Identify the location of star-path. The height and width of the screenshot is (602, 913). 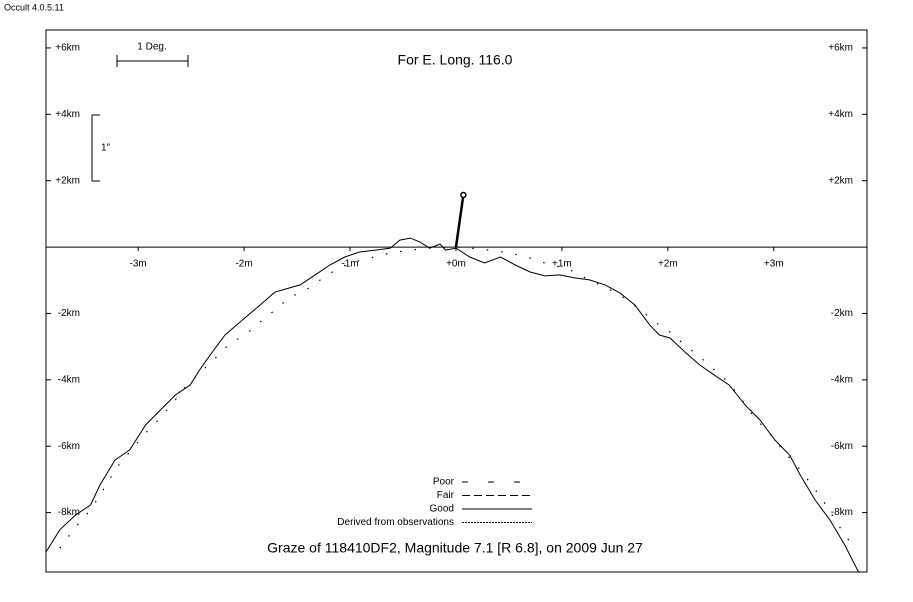
(459, 221).